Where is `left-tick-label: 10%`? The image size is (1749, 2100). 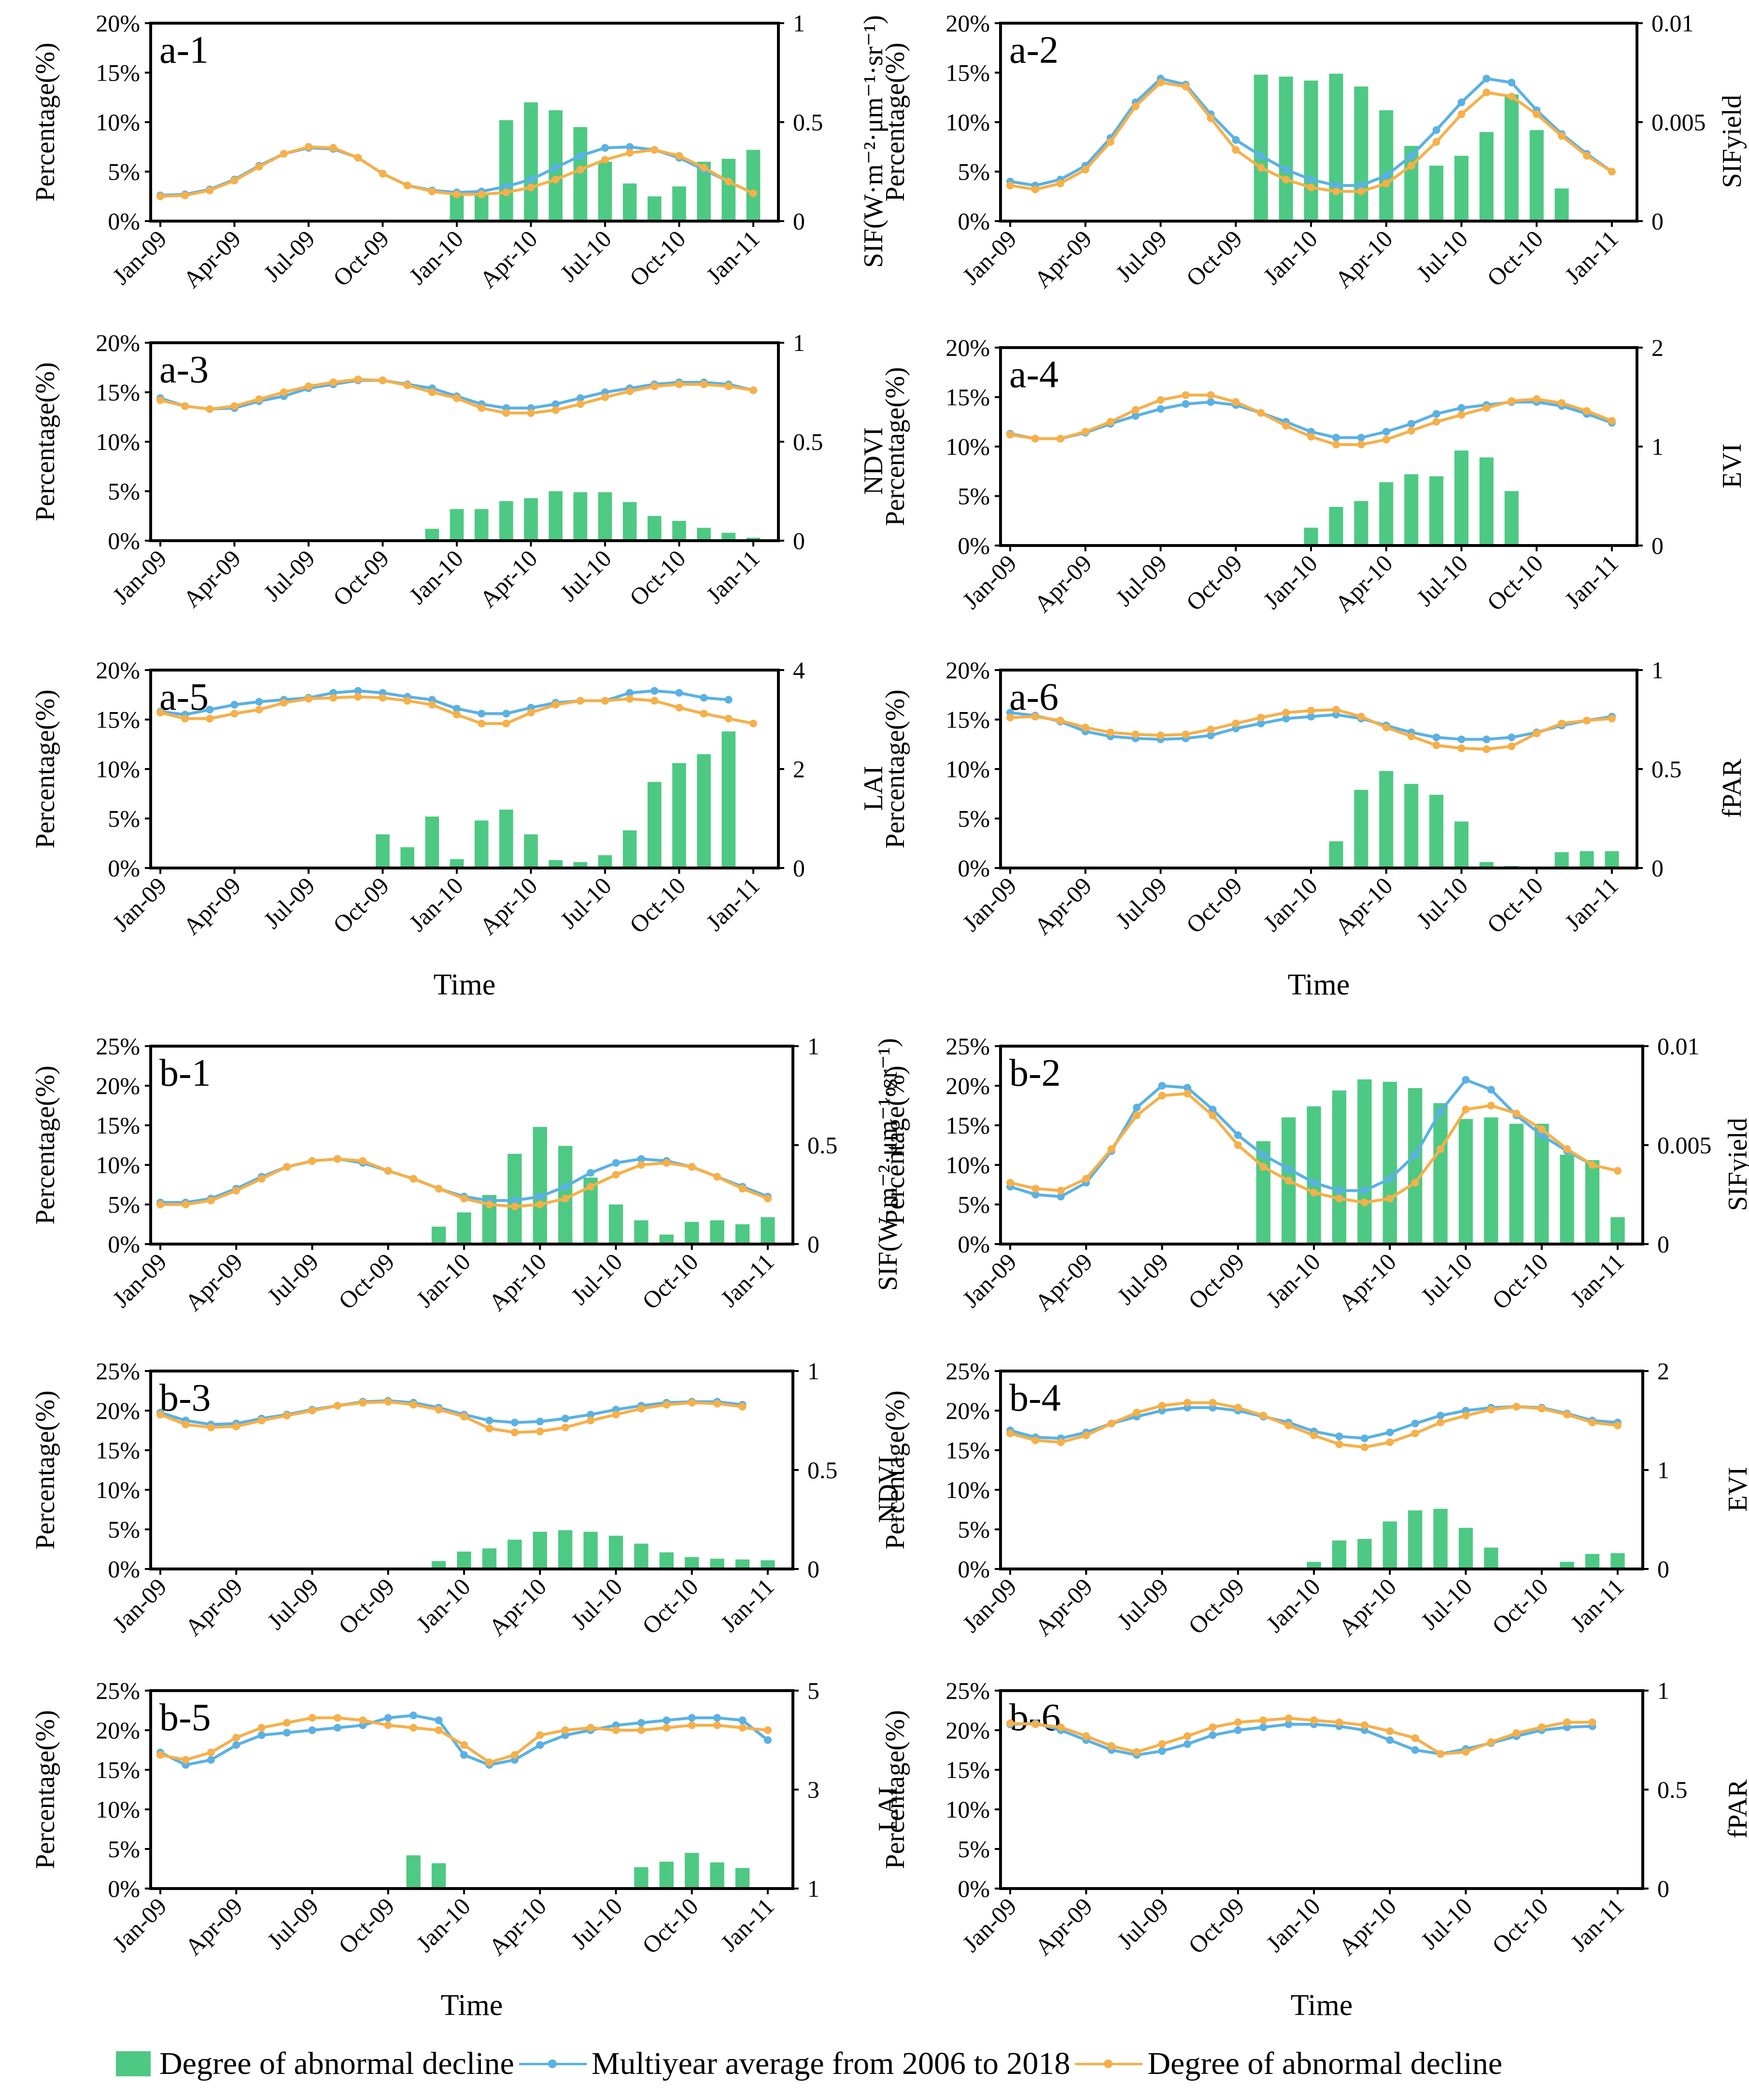 left-tick-label: 10% is located at coordinates (967, 770).